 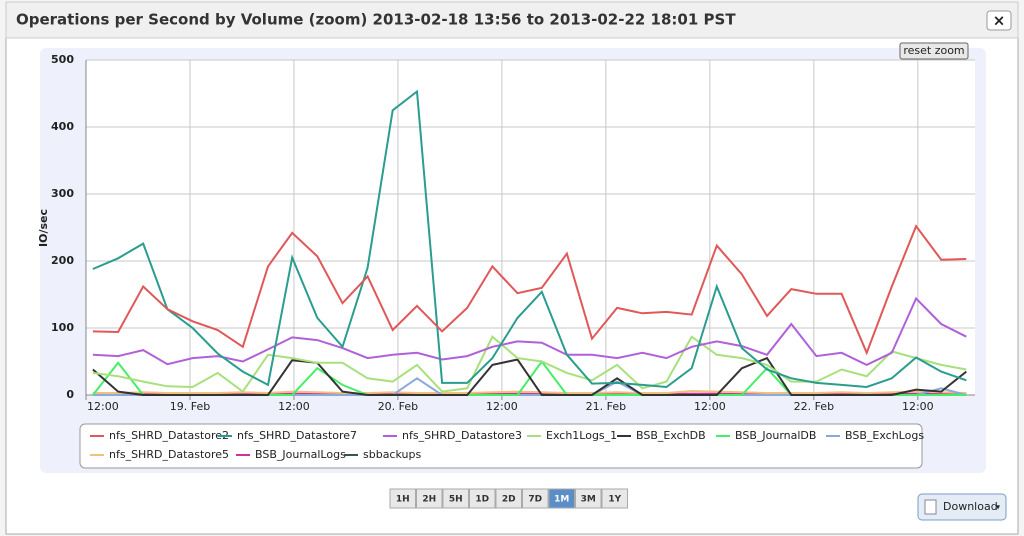 What do you see at coordinates (190, 406) in the screenshot?
I see `x-tick-label: 19. Feb` at bounding box center [190, 406].